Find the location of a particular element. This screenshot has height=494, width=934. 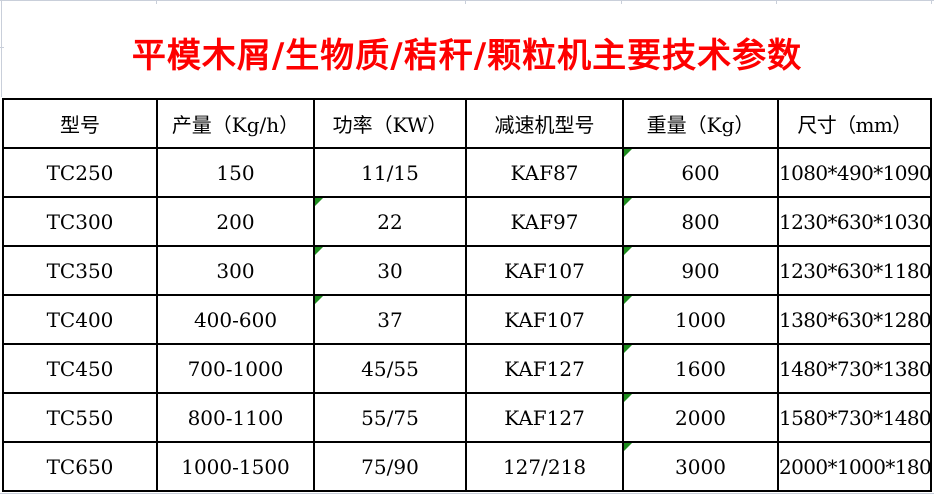

cell-power: 22 is located at coordinates (390, 221).